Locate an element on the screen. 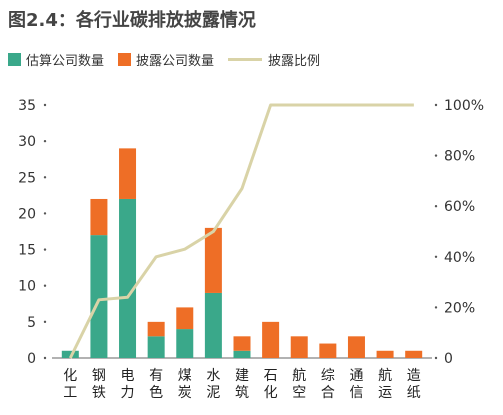 The height and width of the screenshot is (415, 503). x-category-label: 纸 is located at coordinates (414, 393).